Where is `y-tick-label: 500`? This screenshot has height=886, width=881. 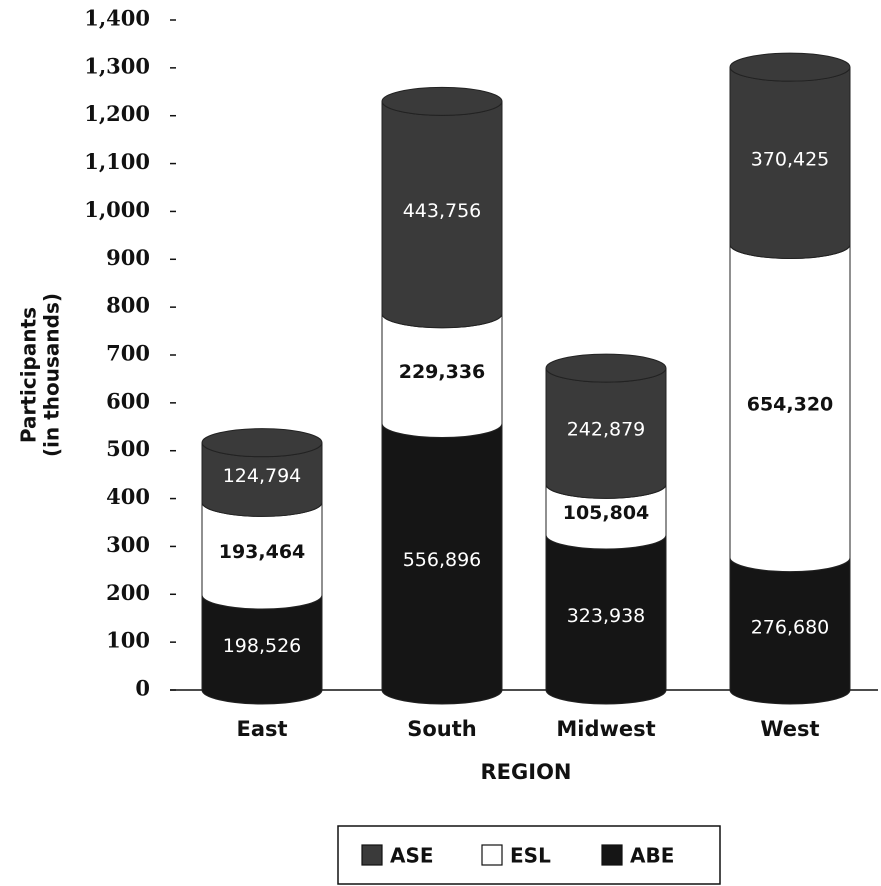
y-tick-label: 500 is located at coordinates (128, 448).